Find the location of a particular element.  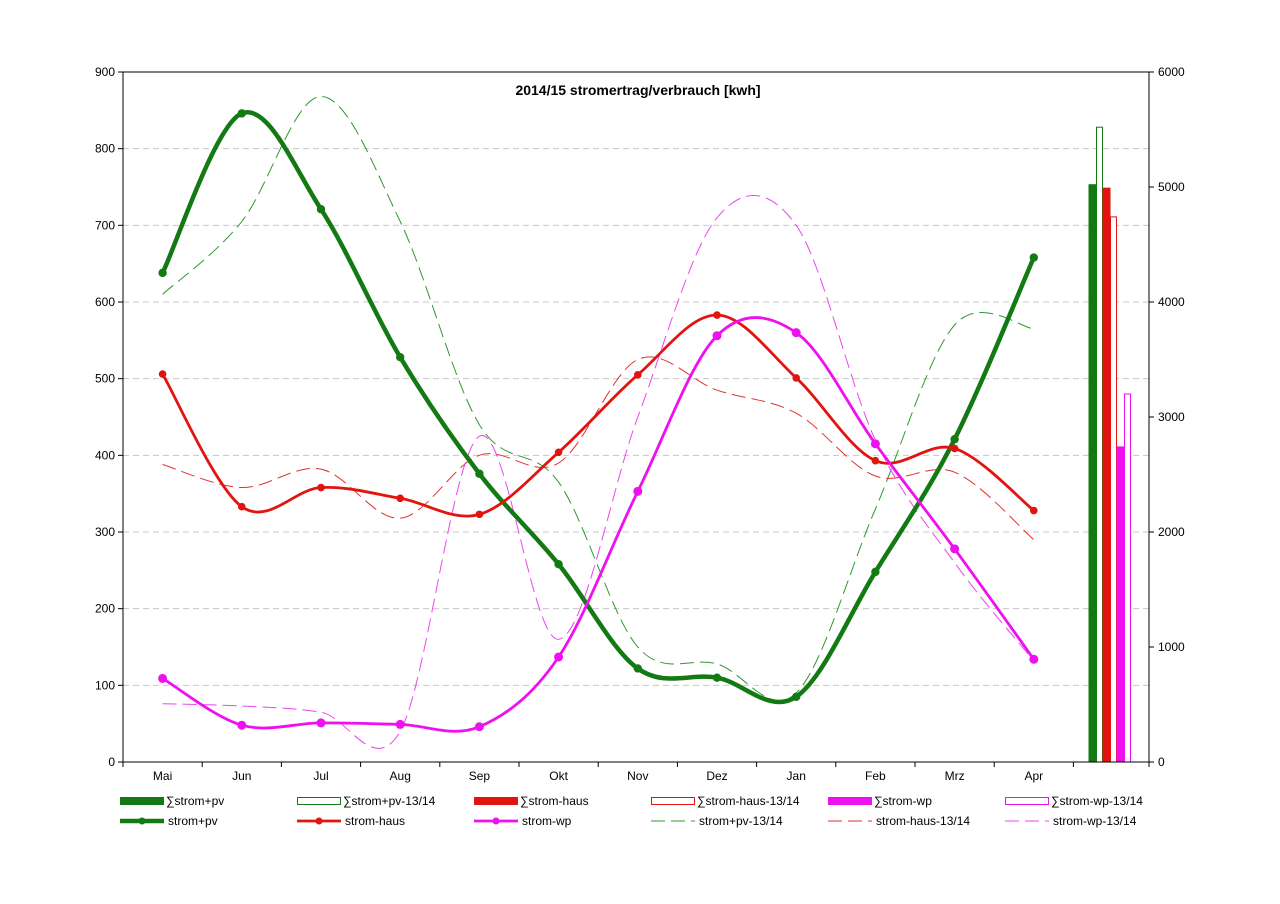

x-tick-label: Jul is located at coordinates (320, 776).